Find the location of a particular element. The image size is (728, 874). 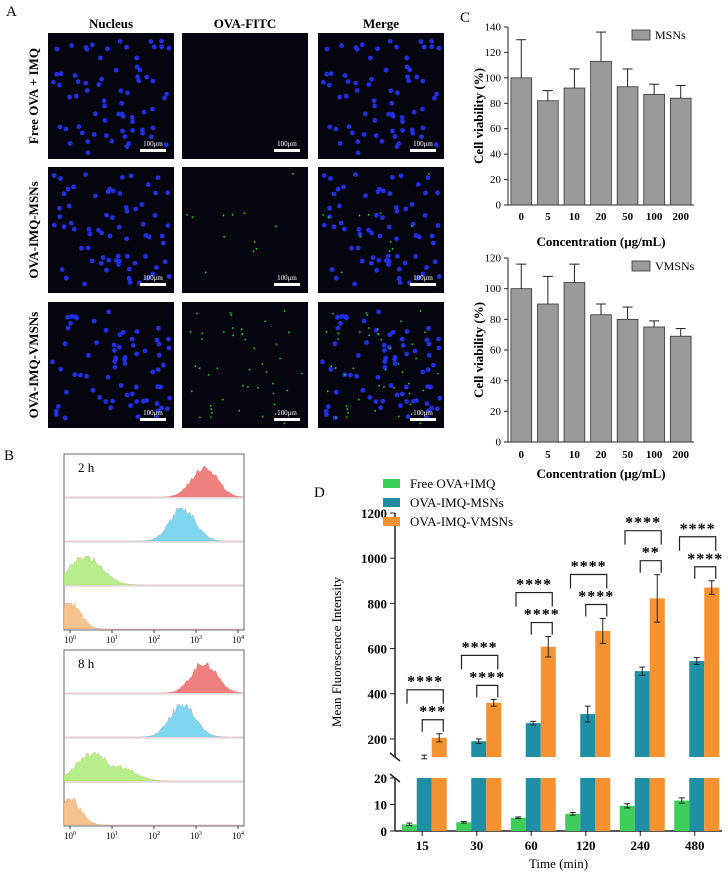

x-tick-exponent: 1 is located at coordinates (116, 834).